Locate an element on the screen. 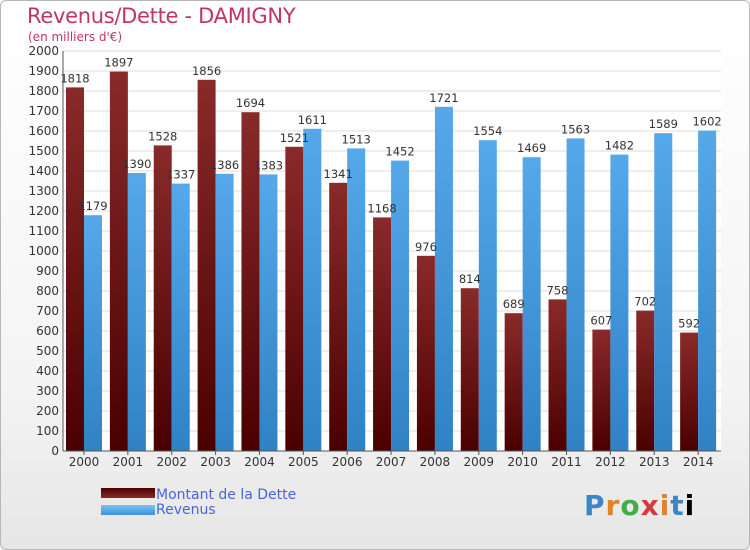 The height and width of the screenshot is (550, 750). data-label-revenue: 1721 is located at coordinates (443, 98).